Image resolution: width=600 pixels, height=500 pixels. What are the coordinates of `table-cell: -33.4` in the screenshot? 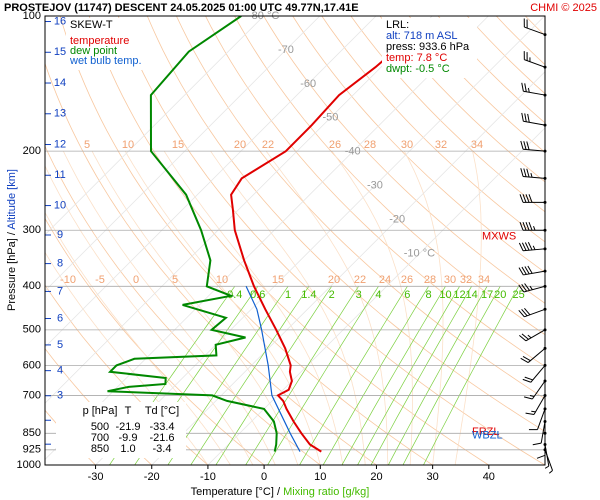 It's located at (161, 427).